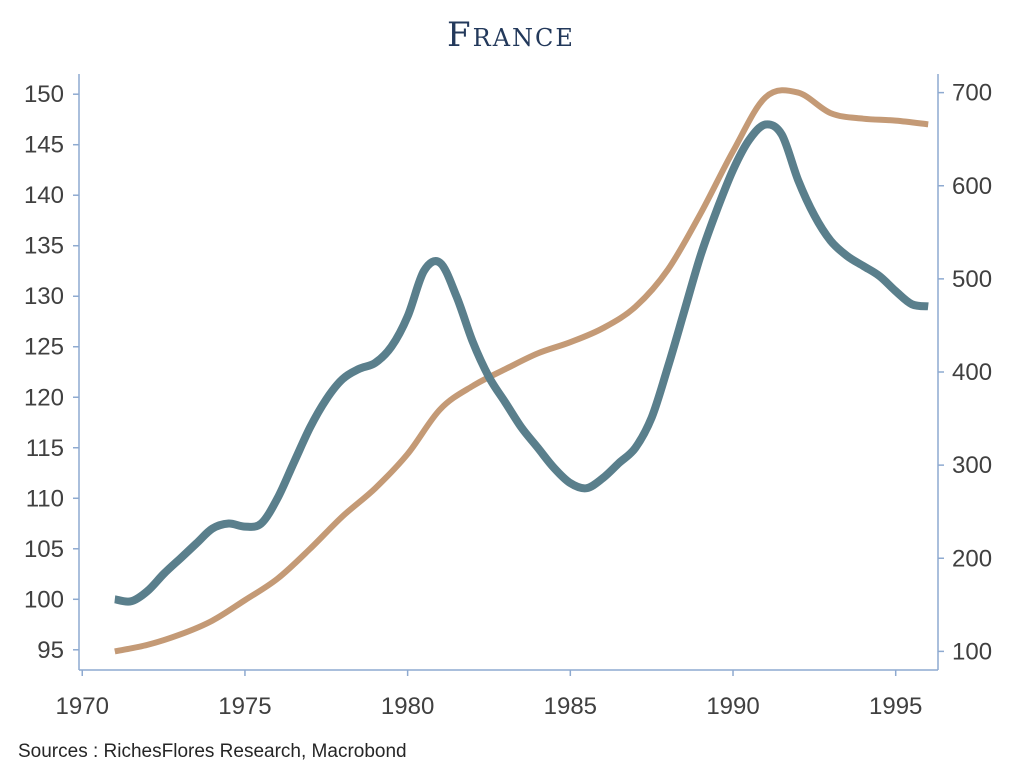  Describe the element at coordinates (44, 145) in the screenshot. I see `left-y-tick-label: 145` at that location.